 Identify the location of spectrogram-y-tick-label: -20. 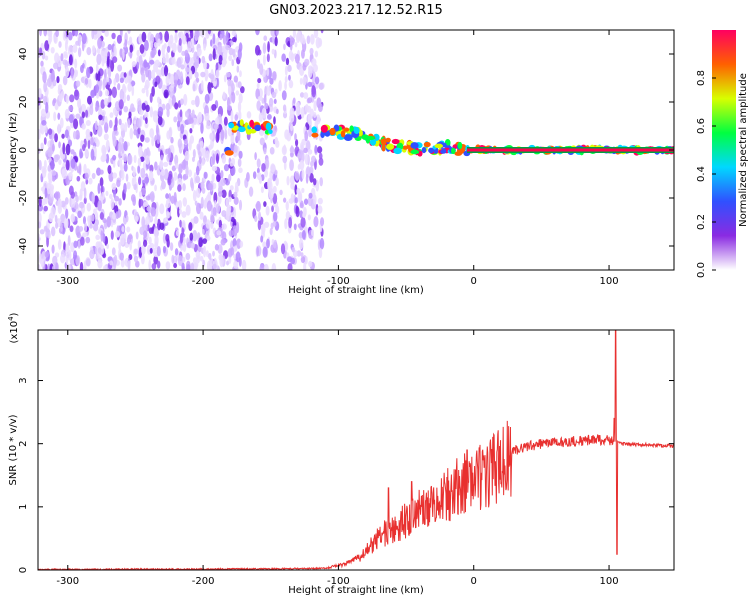
(23, 198).